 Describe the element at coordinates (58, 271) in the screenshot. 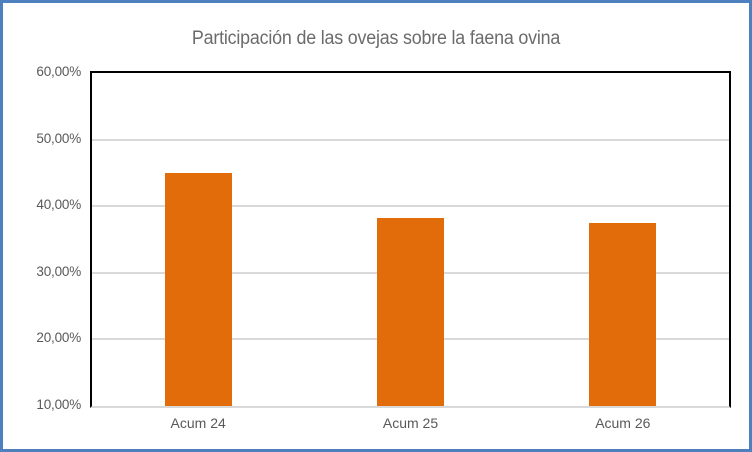

I see `y-tick-label: 30,00%` at that location.